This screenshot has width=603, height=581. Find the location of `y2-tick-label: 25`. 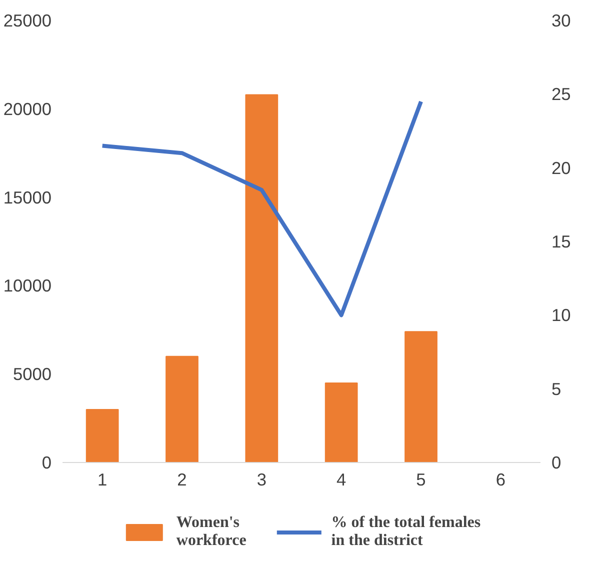

y2-tick-label: 25 is located at coordinates (561, 94).